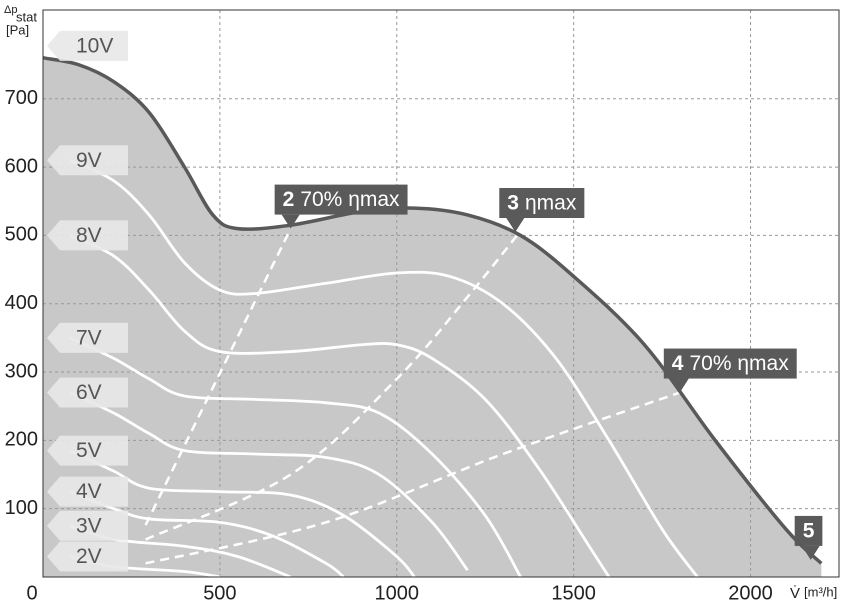 This screenshot has width=850, height=609. What do you see at coordinates (219, 593) in the screenshot?
I see `x-tick-label: 500` at bounding box center [219, 593].